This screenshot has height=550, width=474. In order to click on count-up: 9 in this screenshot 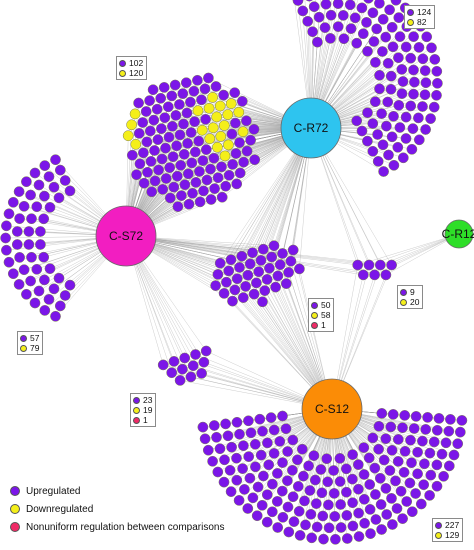, I will do `click(412, 292)`.